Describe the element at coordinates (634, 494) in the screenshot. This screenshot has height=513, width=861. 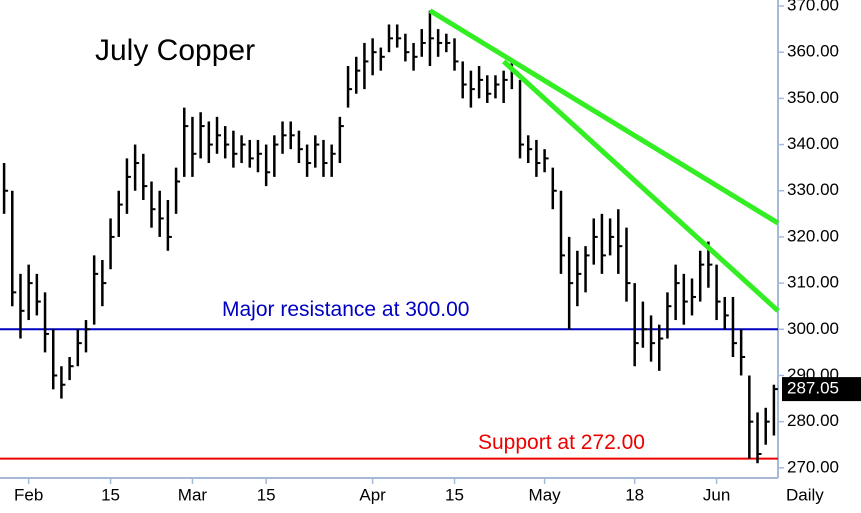
I see `x-tick-label: 18` at that location.